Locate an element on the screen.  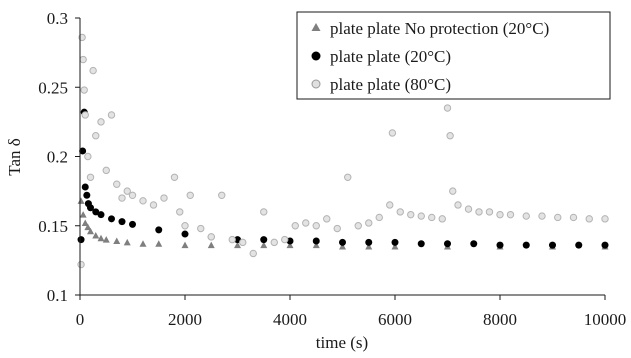
legend-filled-circle-marker is located at coordinates (316, 56).